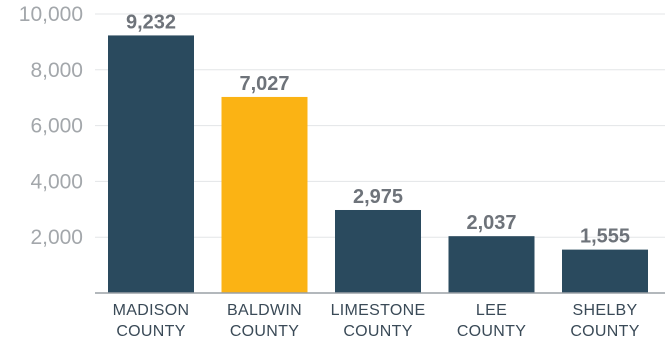 This screenshot has width=668, height=343. Describe the element at coordinates (56, 70) in the screenshot. I see `y-tick-label: 8,000` at that location.